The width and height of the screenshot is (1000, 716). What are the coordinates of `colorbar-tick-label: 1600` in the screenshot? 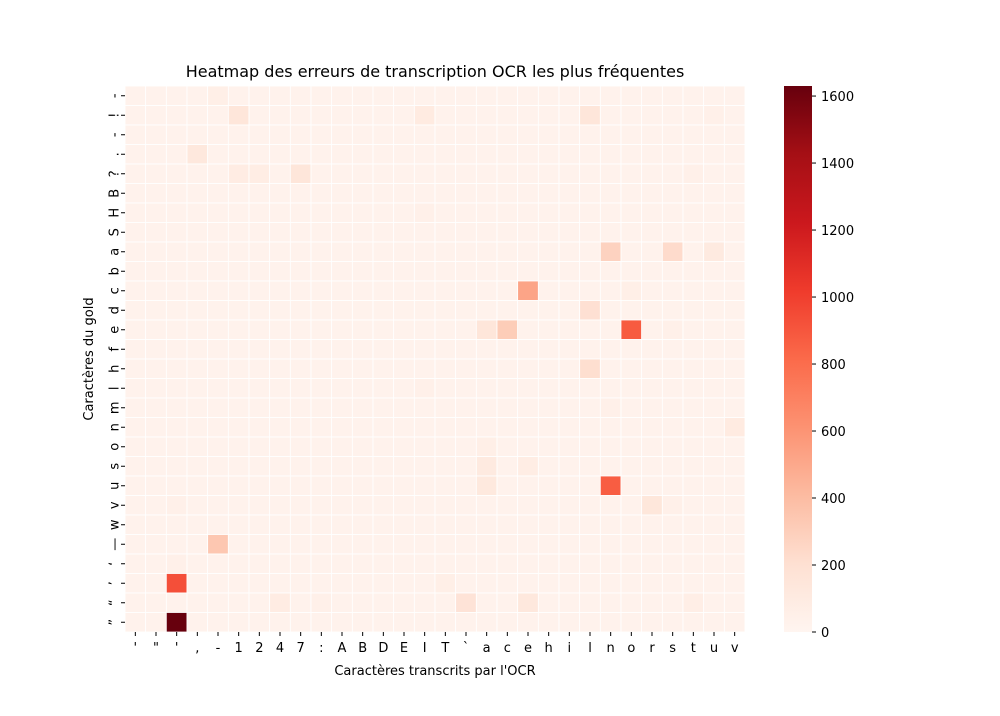 It's located at (837, 97).